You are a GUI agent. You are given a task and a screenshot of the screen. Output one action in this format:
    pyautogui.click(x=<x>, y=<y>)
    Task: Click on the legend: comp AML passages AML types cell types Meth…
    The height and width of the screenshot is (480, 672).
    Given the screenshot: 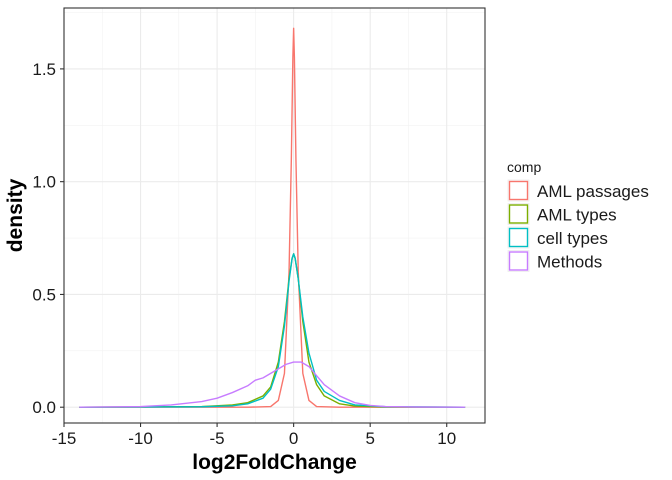 What is the action you would take?
    pyautogui.click(x=578, y=215)
    